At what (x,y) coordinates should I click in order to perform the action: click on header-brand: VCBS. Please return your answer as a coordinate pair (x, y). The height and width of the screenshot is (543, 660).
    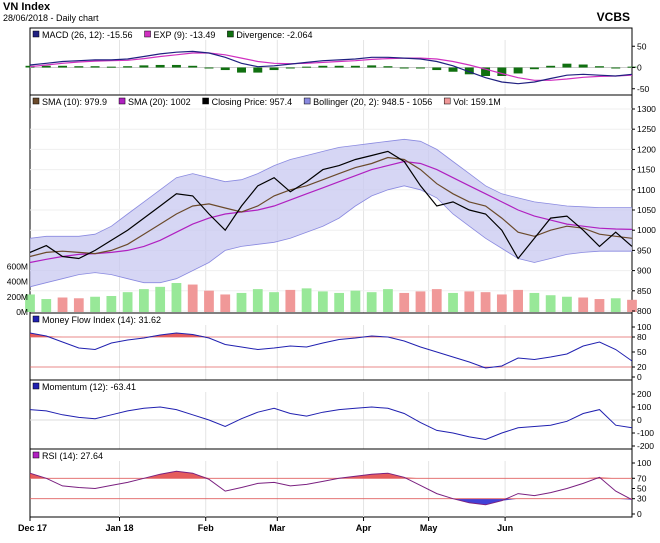
    Looking at the image, I should click on (613, 17).